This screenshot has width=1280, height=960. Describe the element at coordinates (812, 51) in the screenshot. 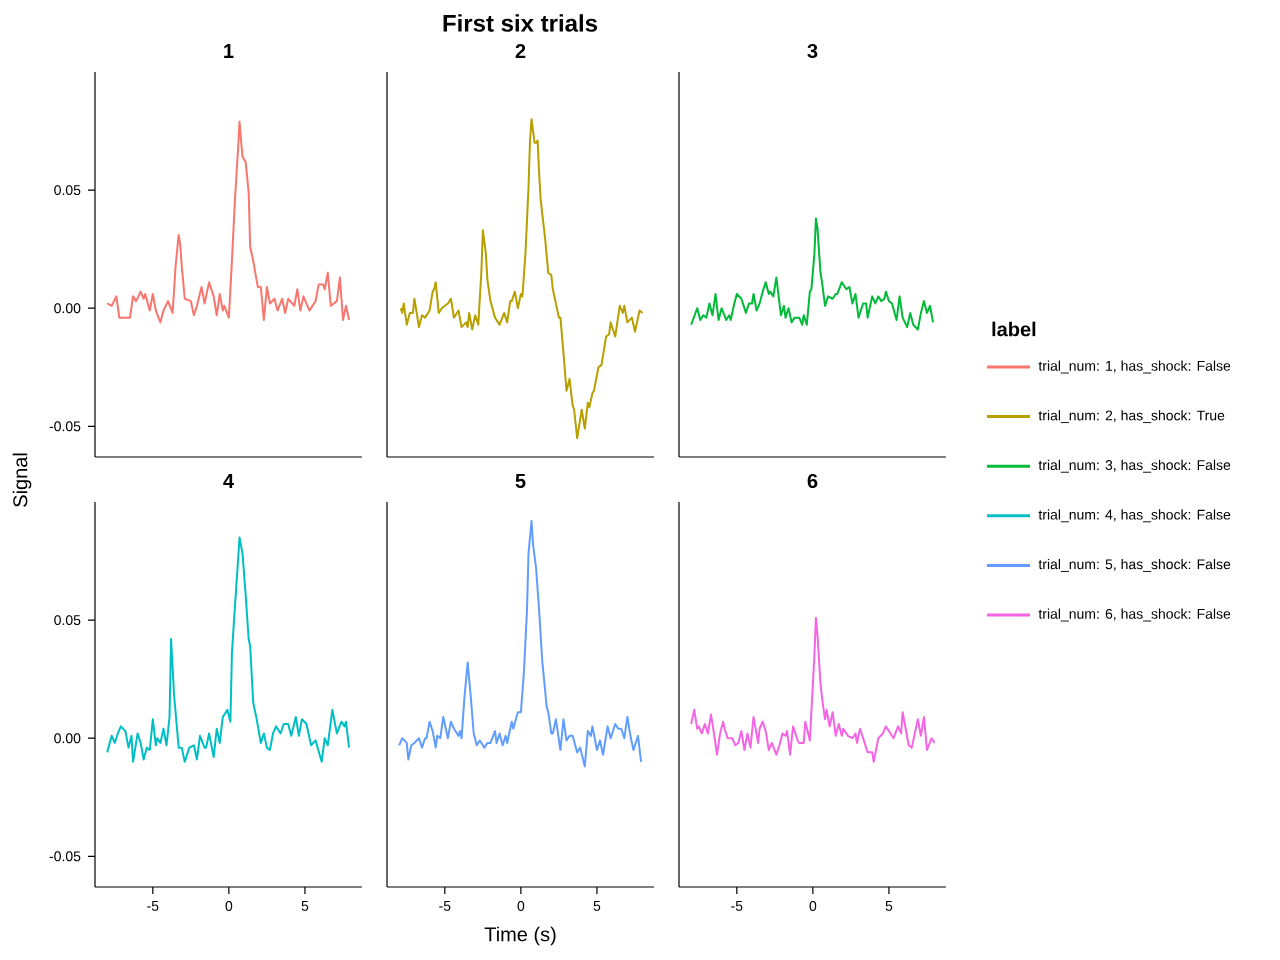

I see `chart-subtitle: 3` at that location.